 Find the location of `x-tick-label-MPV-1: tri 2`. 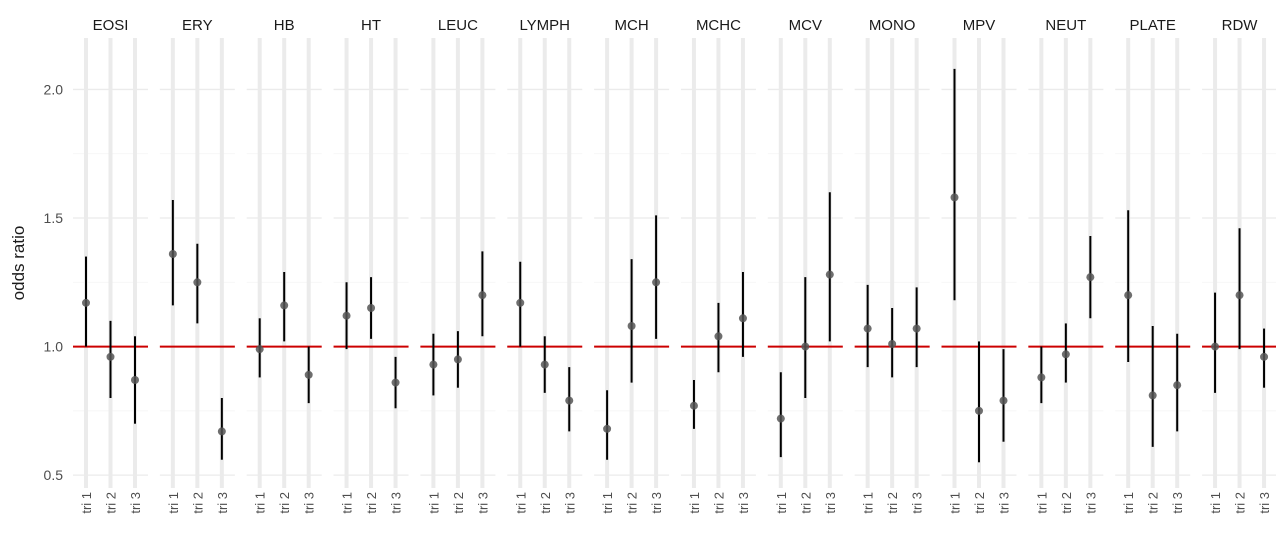

x-tick-label-MPV-1: tri 2 is located at coordinates (979, 503).